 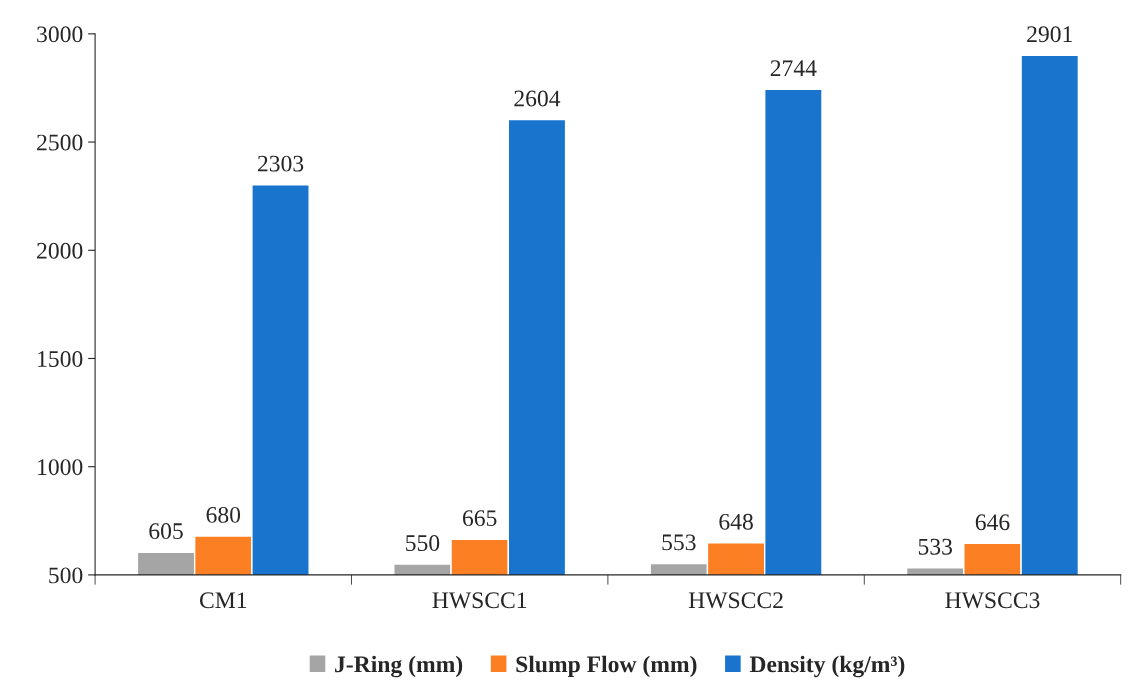 What do you see at coordinates (60, 467) in the screenshot?
I see `y-tick-label: 1000` at bounding box center [60, 467].